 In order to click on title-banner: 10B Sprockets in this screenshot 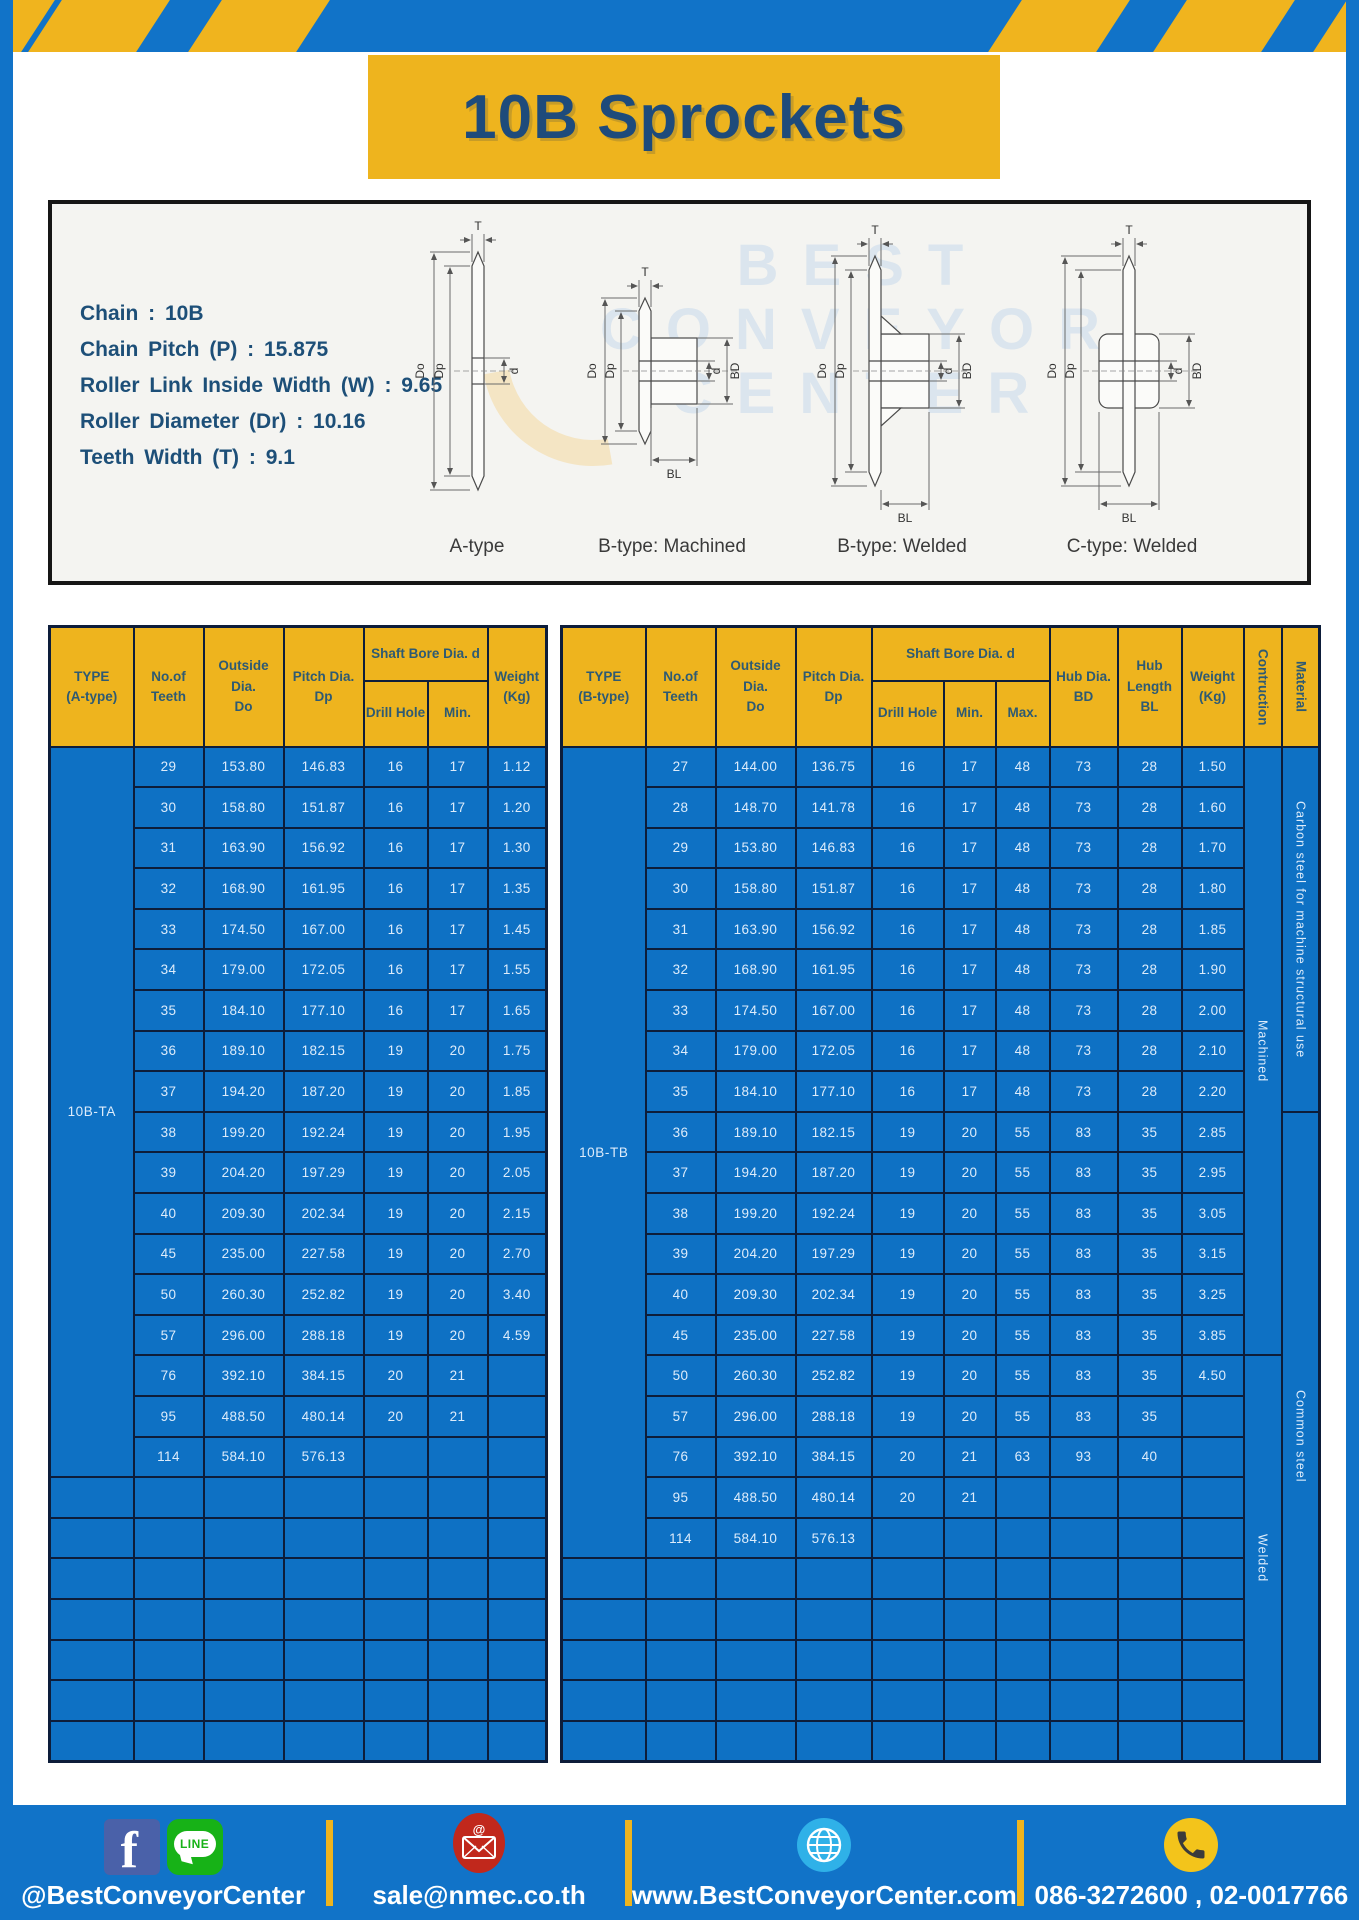, I will do `click(684, 117)`.